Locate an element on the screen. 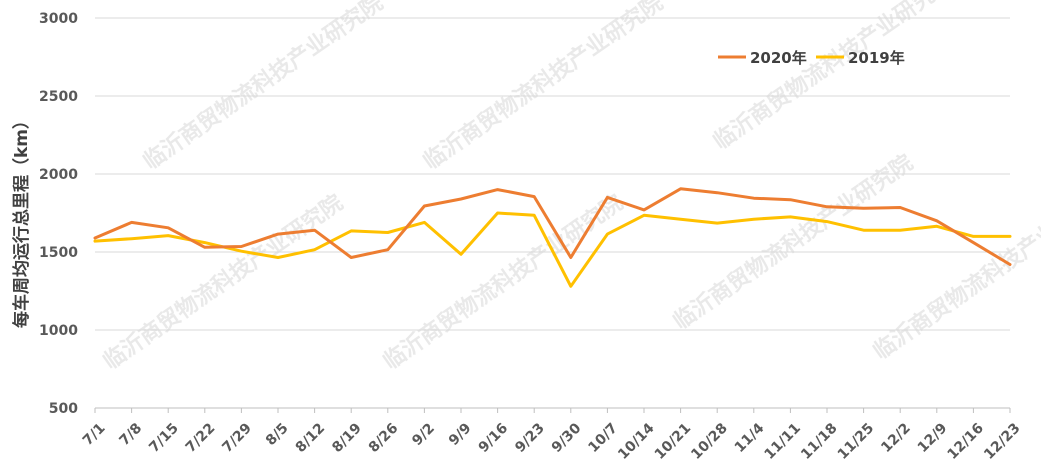 Image resolution: width=1041 pixels, height=464 pixels. x-tick-label: 8/5 is located at coordinates (277, 434).